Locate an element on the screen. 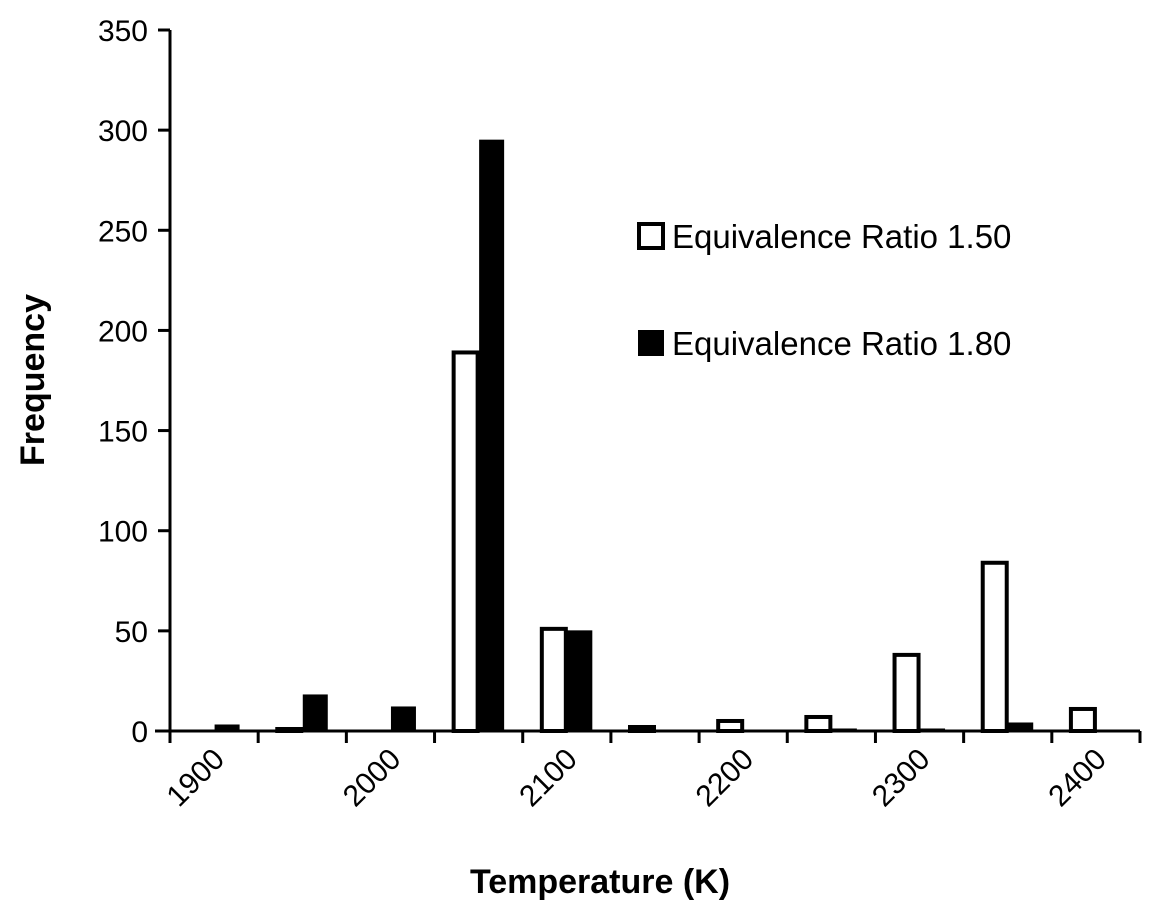 This screenshot has height=907, width=1157. y-tick-label: 100 is located at coordinates (123, 532).